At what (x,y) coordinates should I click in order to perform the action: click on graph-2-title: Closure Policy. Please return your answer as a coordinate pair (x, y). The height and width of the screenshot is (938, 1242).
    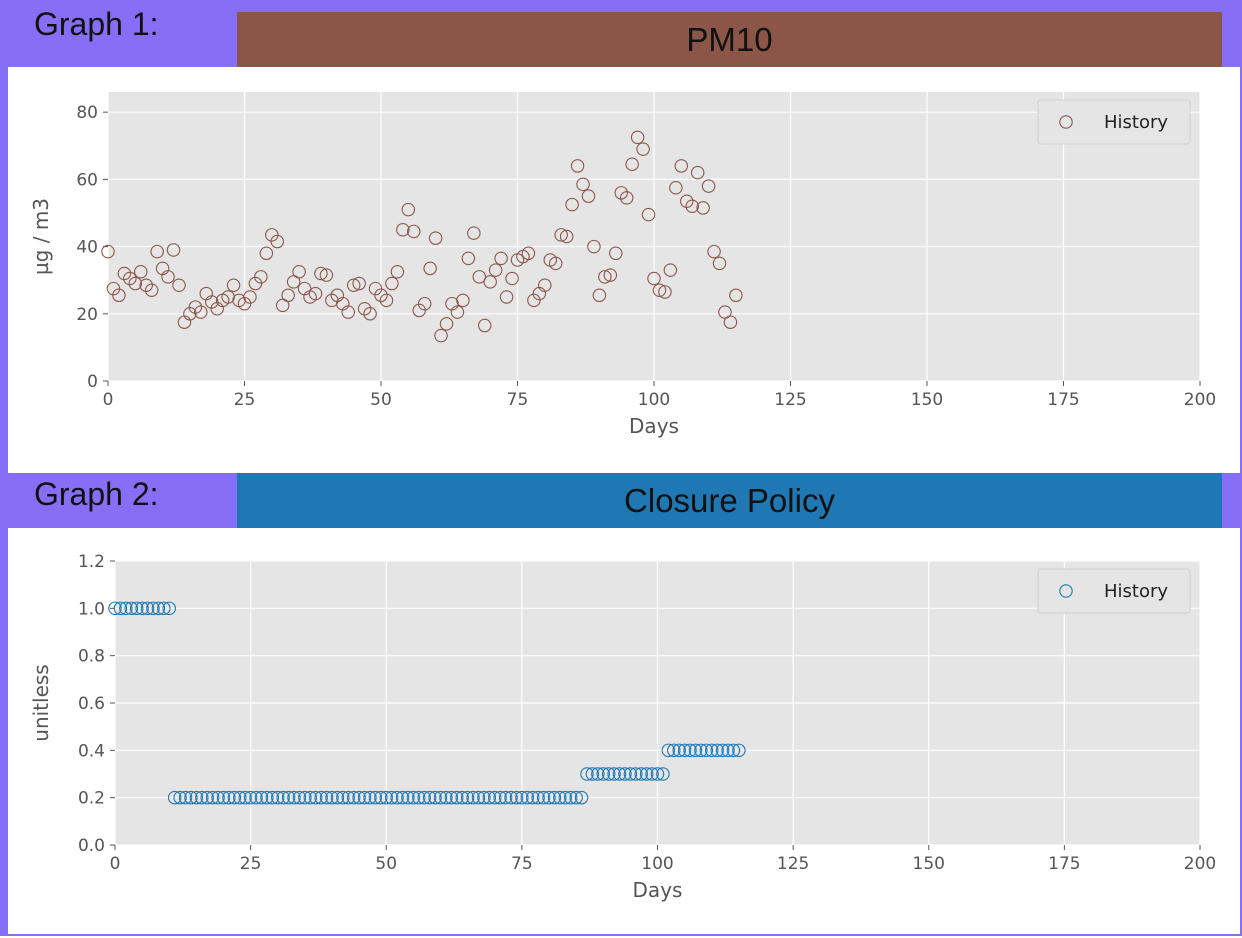
    Looking at the image, I should click on (729, 500).